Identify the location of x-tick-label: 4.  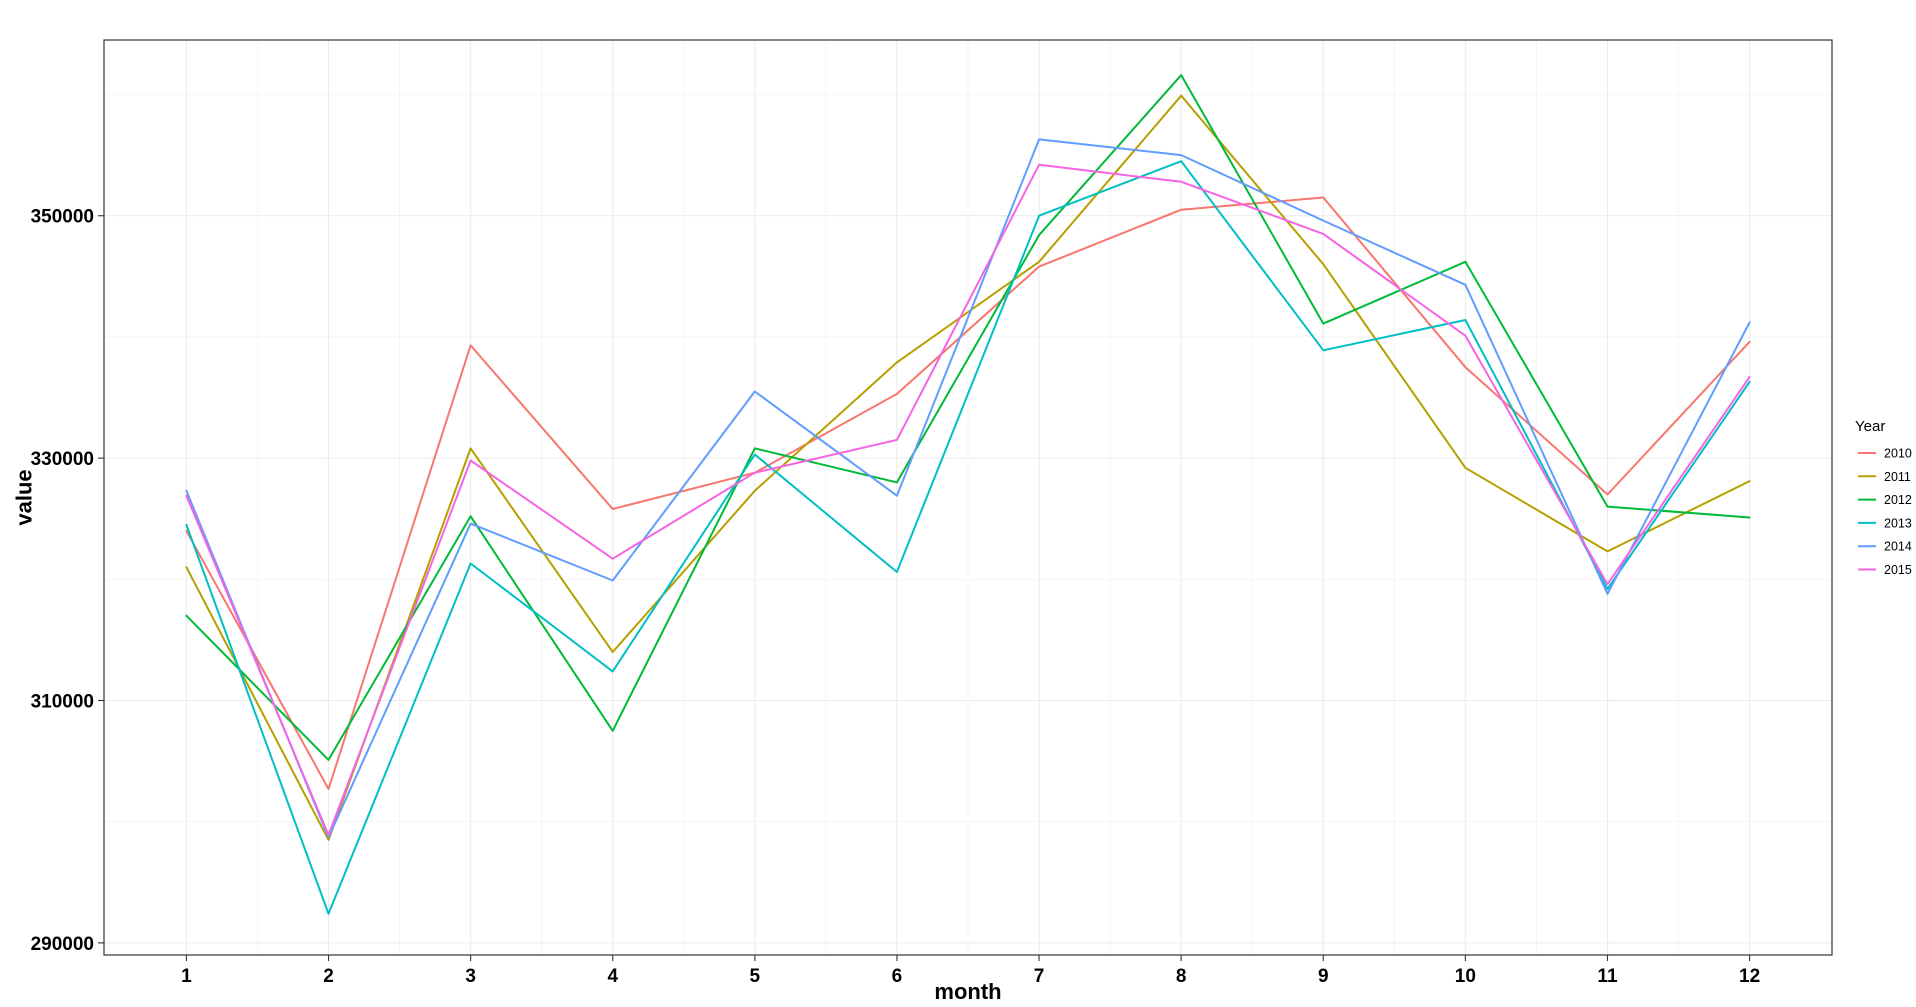
(612, 976).